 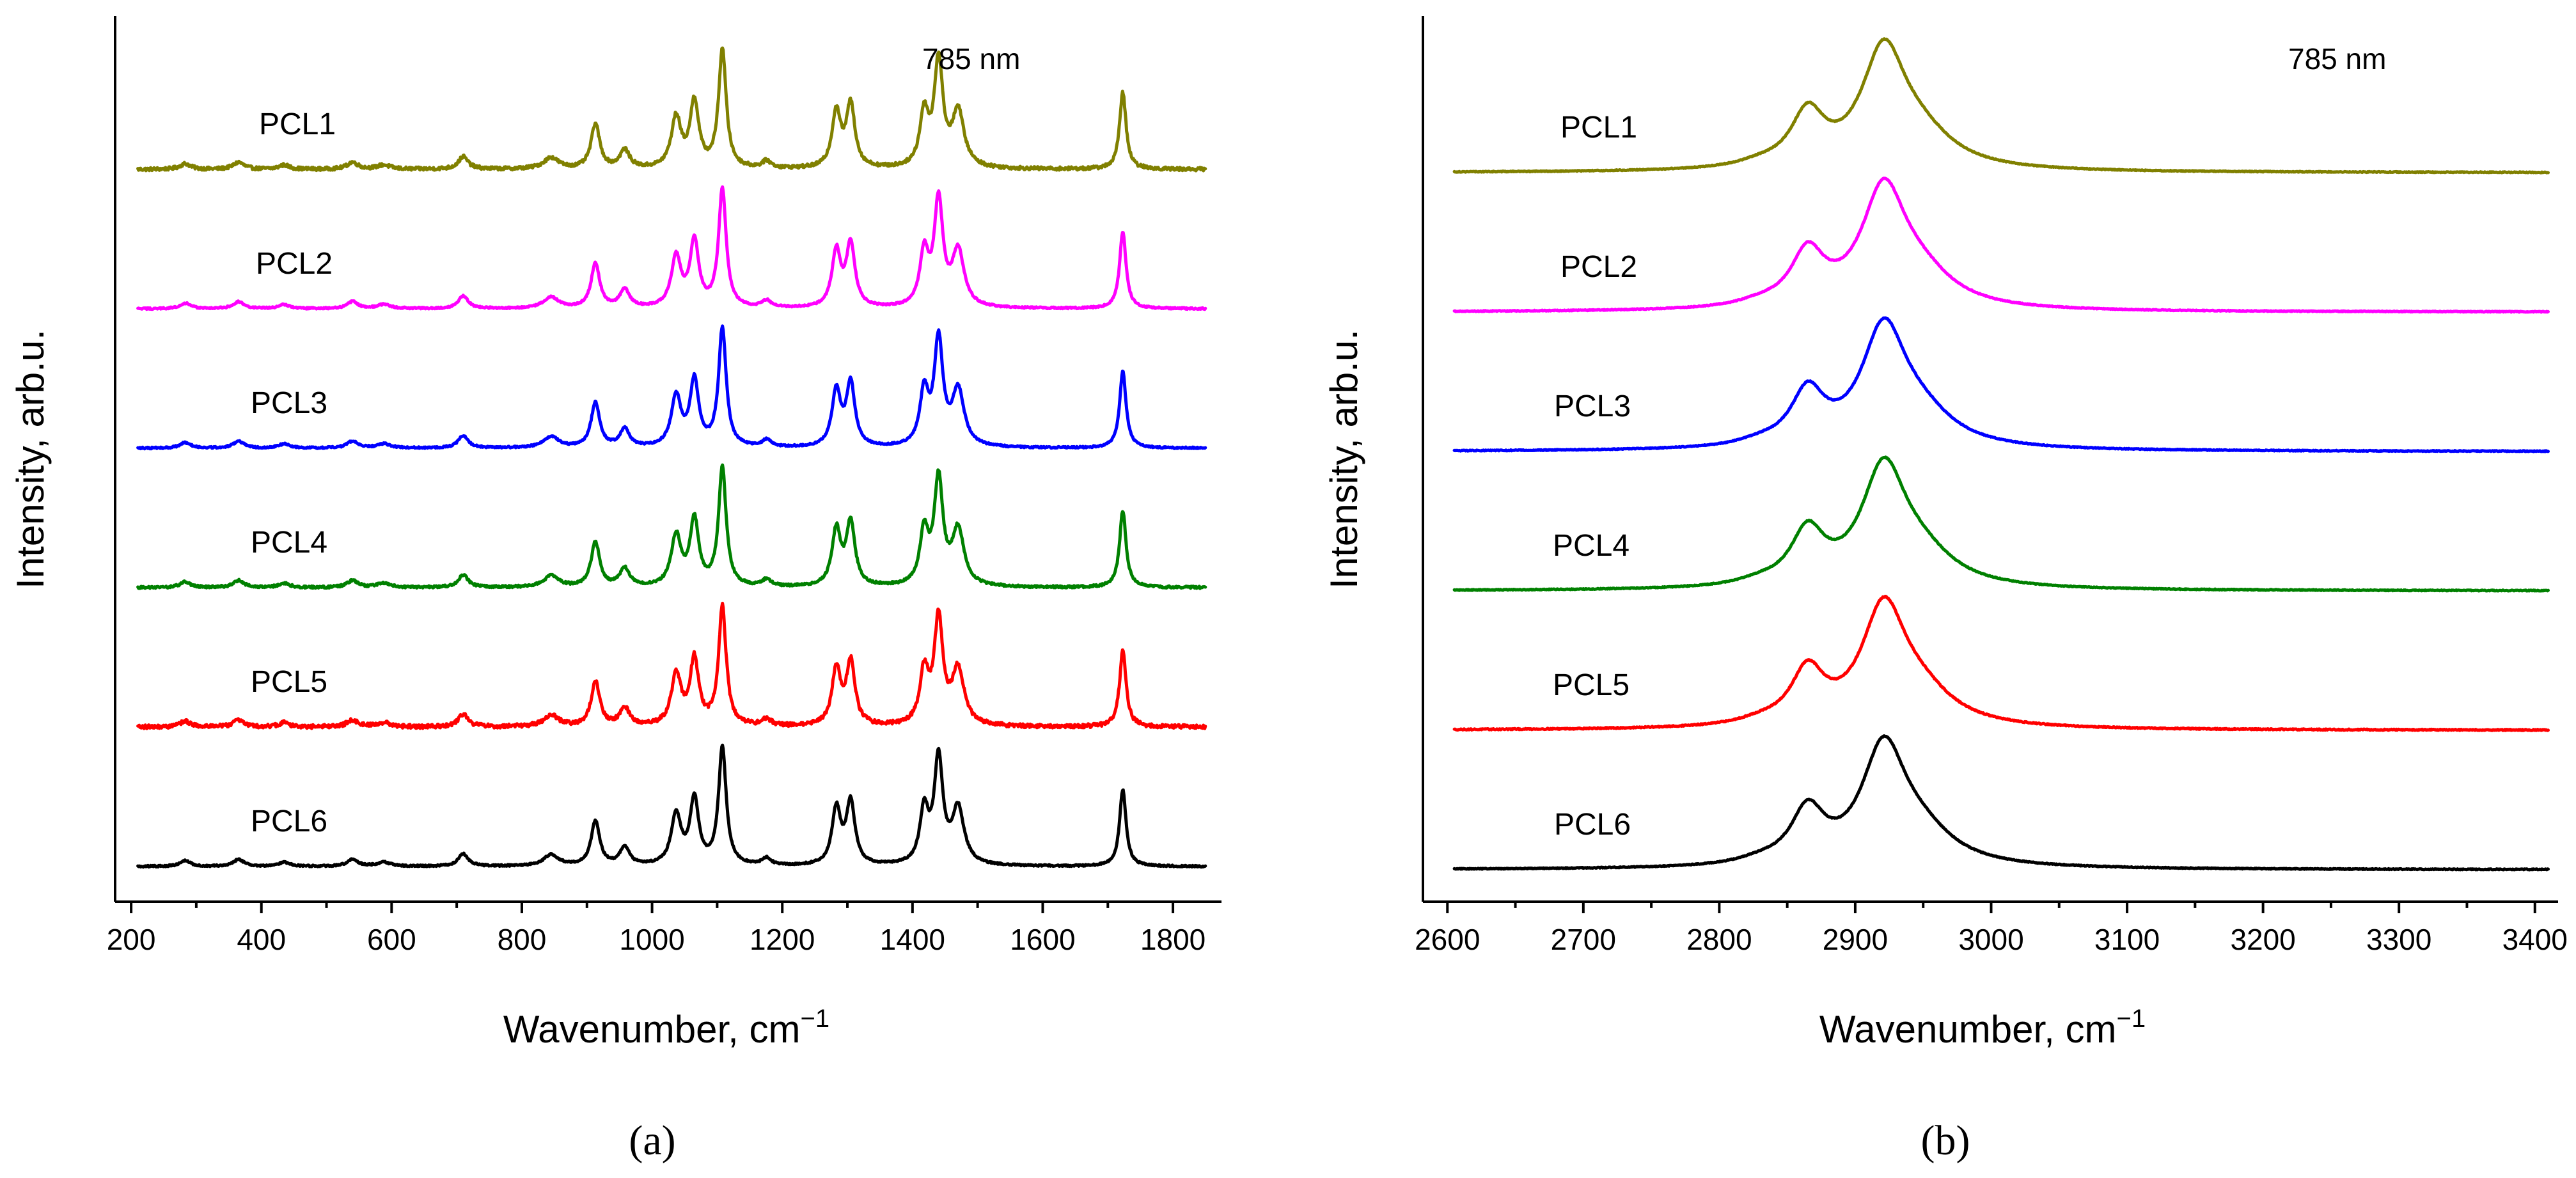 What do you see at coordinates (2262, 939) in the screenshot?
I see `x-tick-label: 3200` at bounding box center [2262, 939].